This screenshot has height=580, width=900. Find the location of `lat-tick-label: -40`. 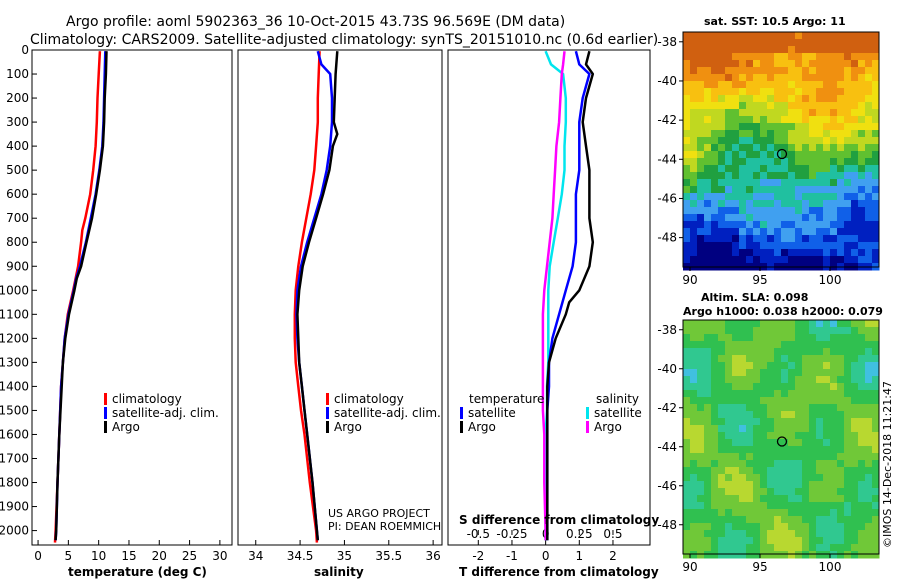

lat-tick-label: -40 is located at coordinates (667, 81).